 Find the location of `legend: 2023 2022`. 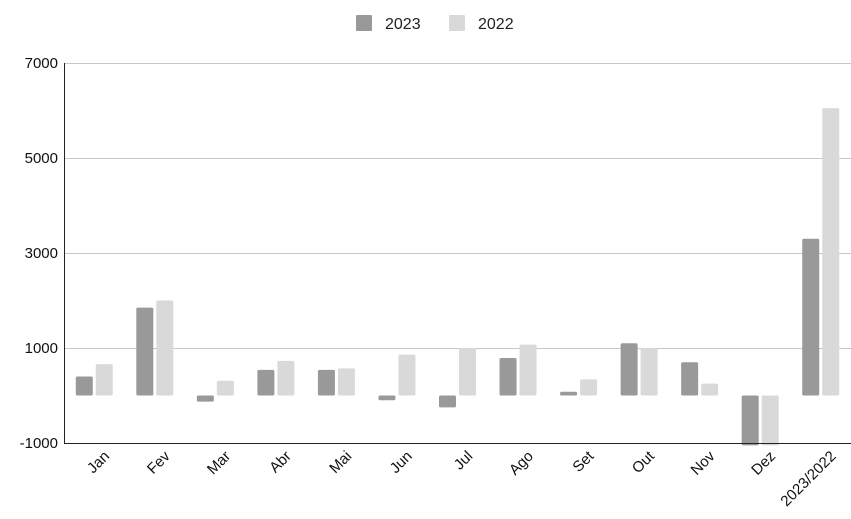

legend: 2023 2022 is located at coordinates (435, 24).